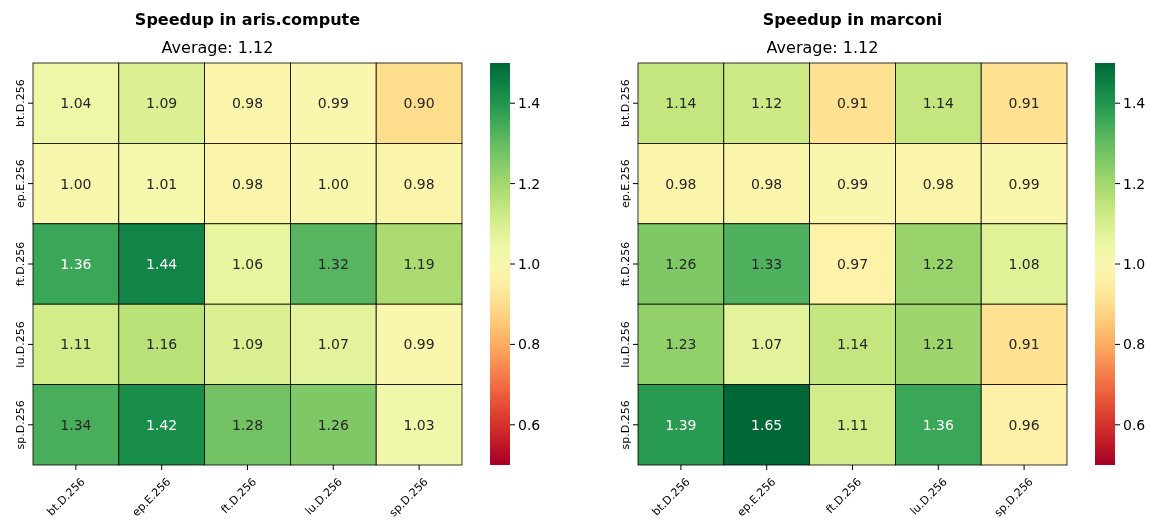 Image resolution: width=1150 pixels, height=523 pixels. Describe the element at coordinates (162, 424) in the screenshot. I see `data-label: 1.42` at that location.